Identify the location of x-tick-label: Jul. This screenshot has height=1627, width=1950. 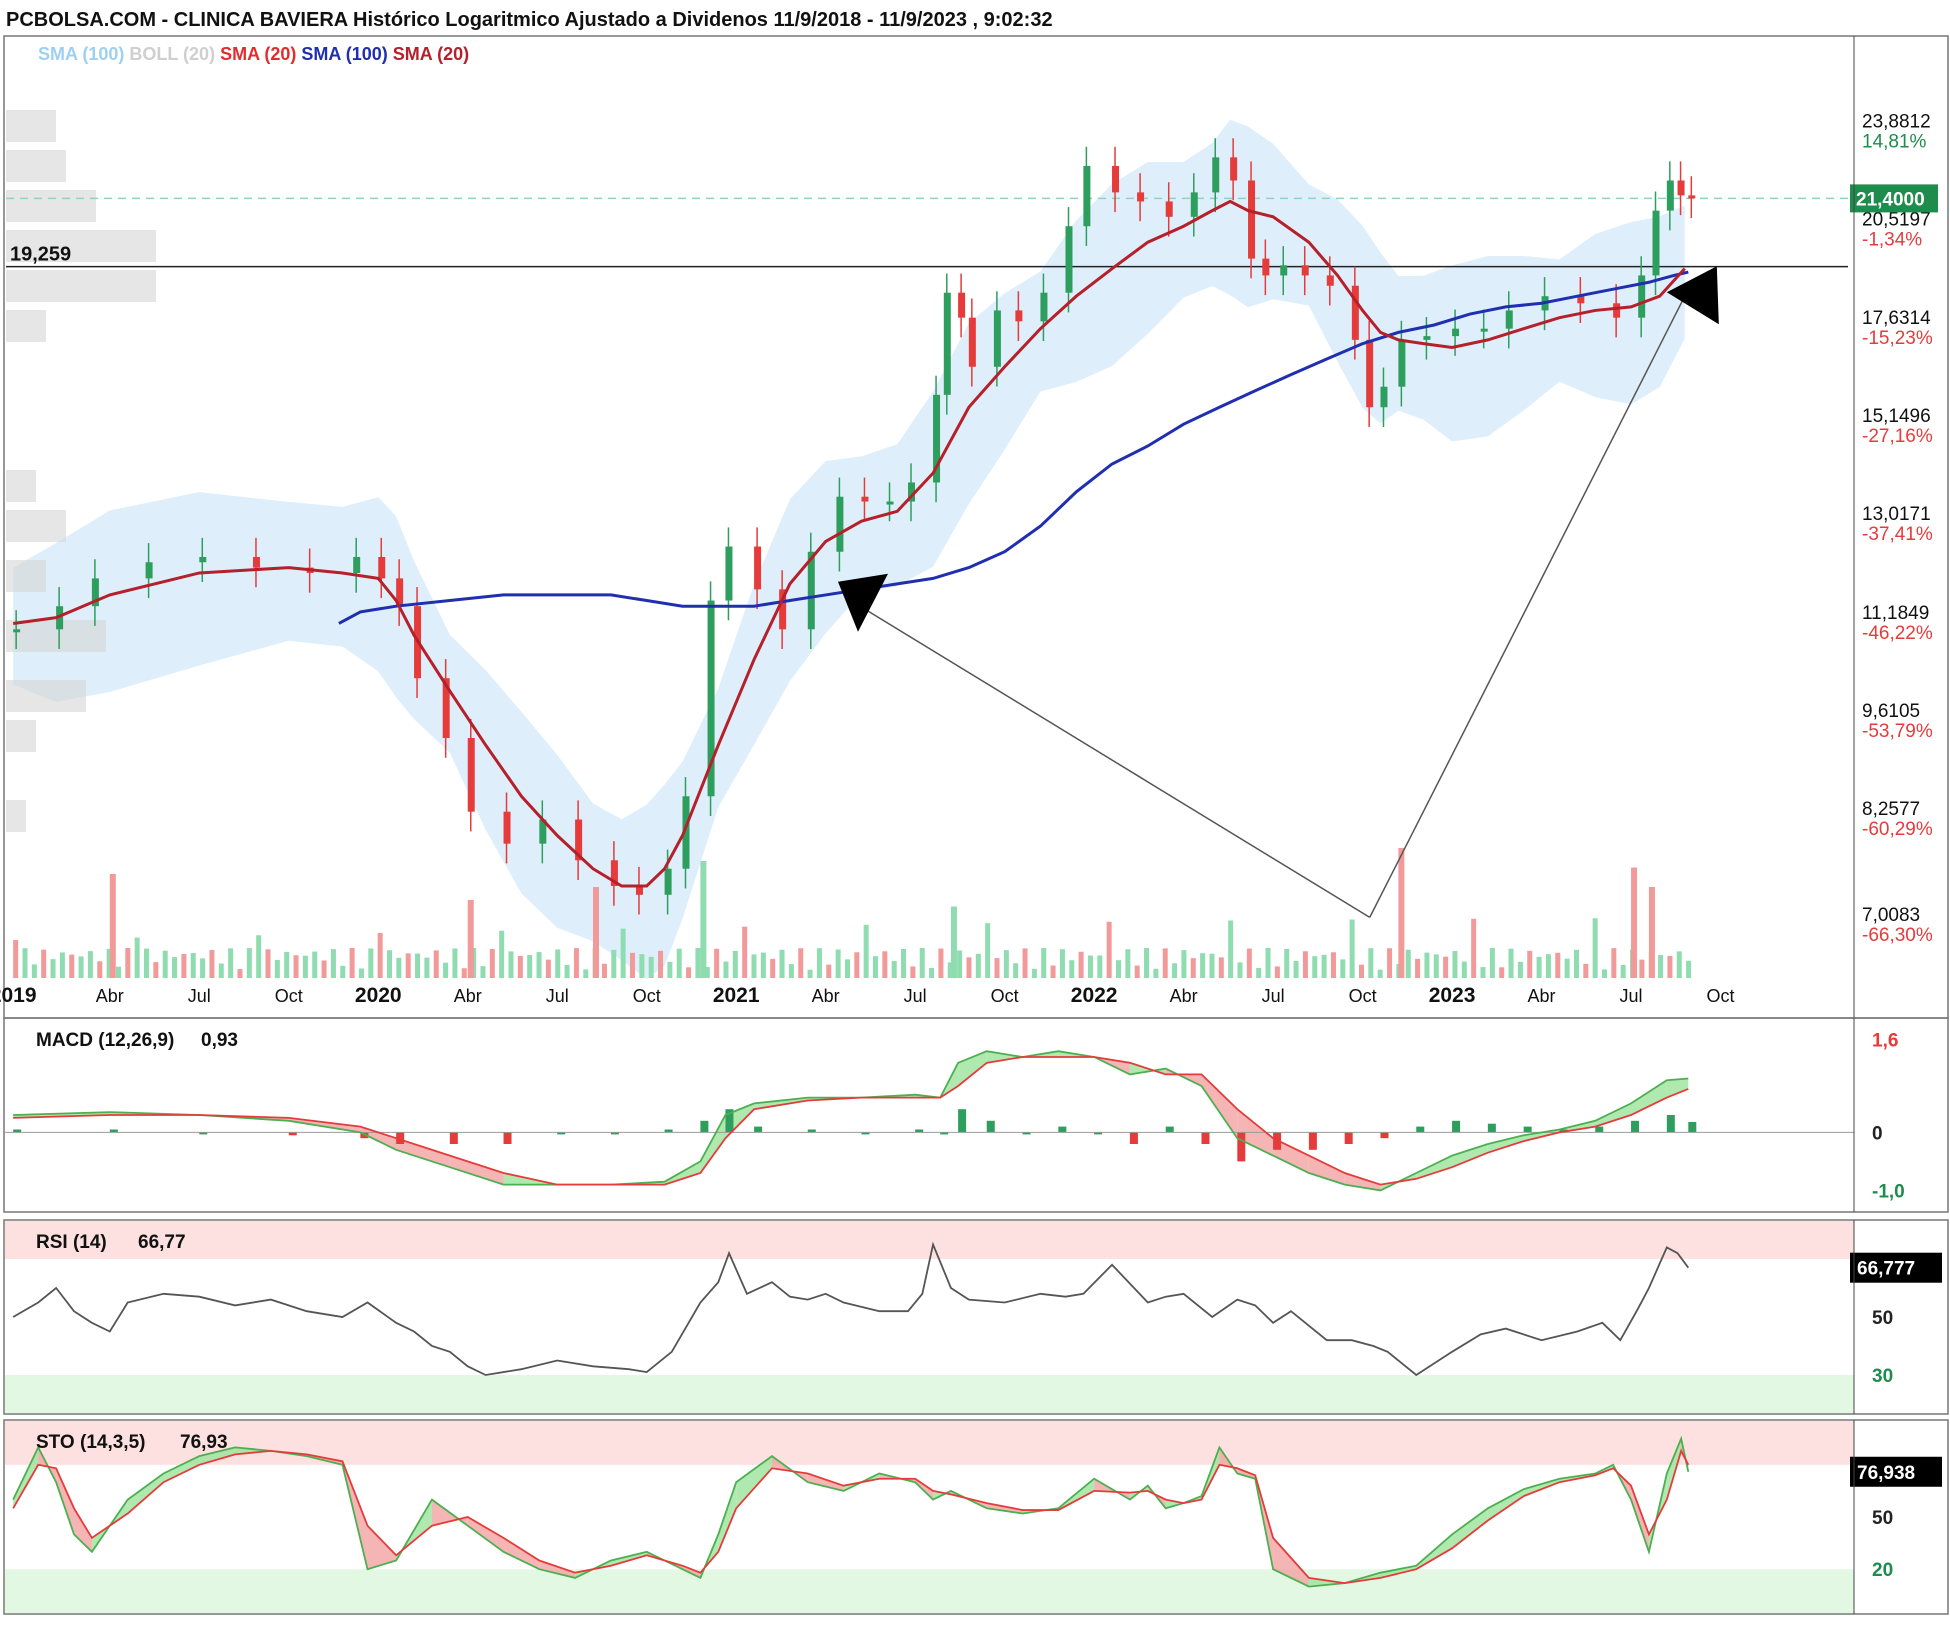
(557, 996).